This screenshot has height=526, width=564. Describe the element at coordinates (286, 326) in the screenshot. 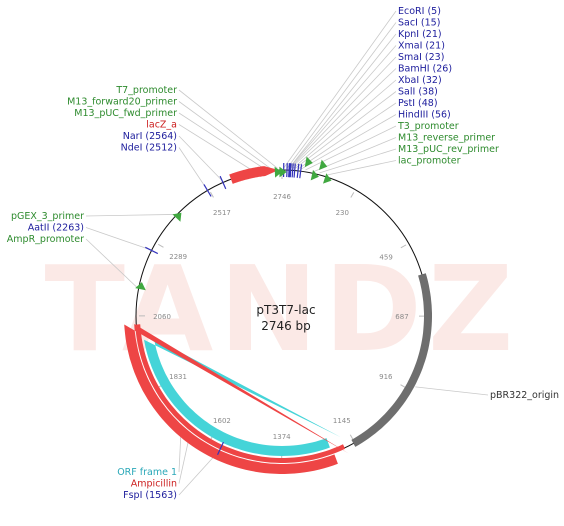

I see `plasmid-length: 2746 bp` at that location.